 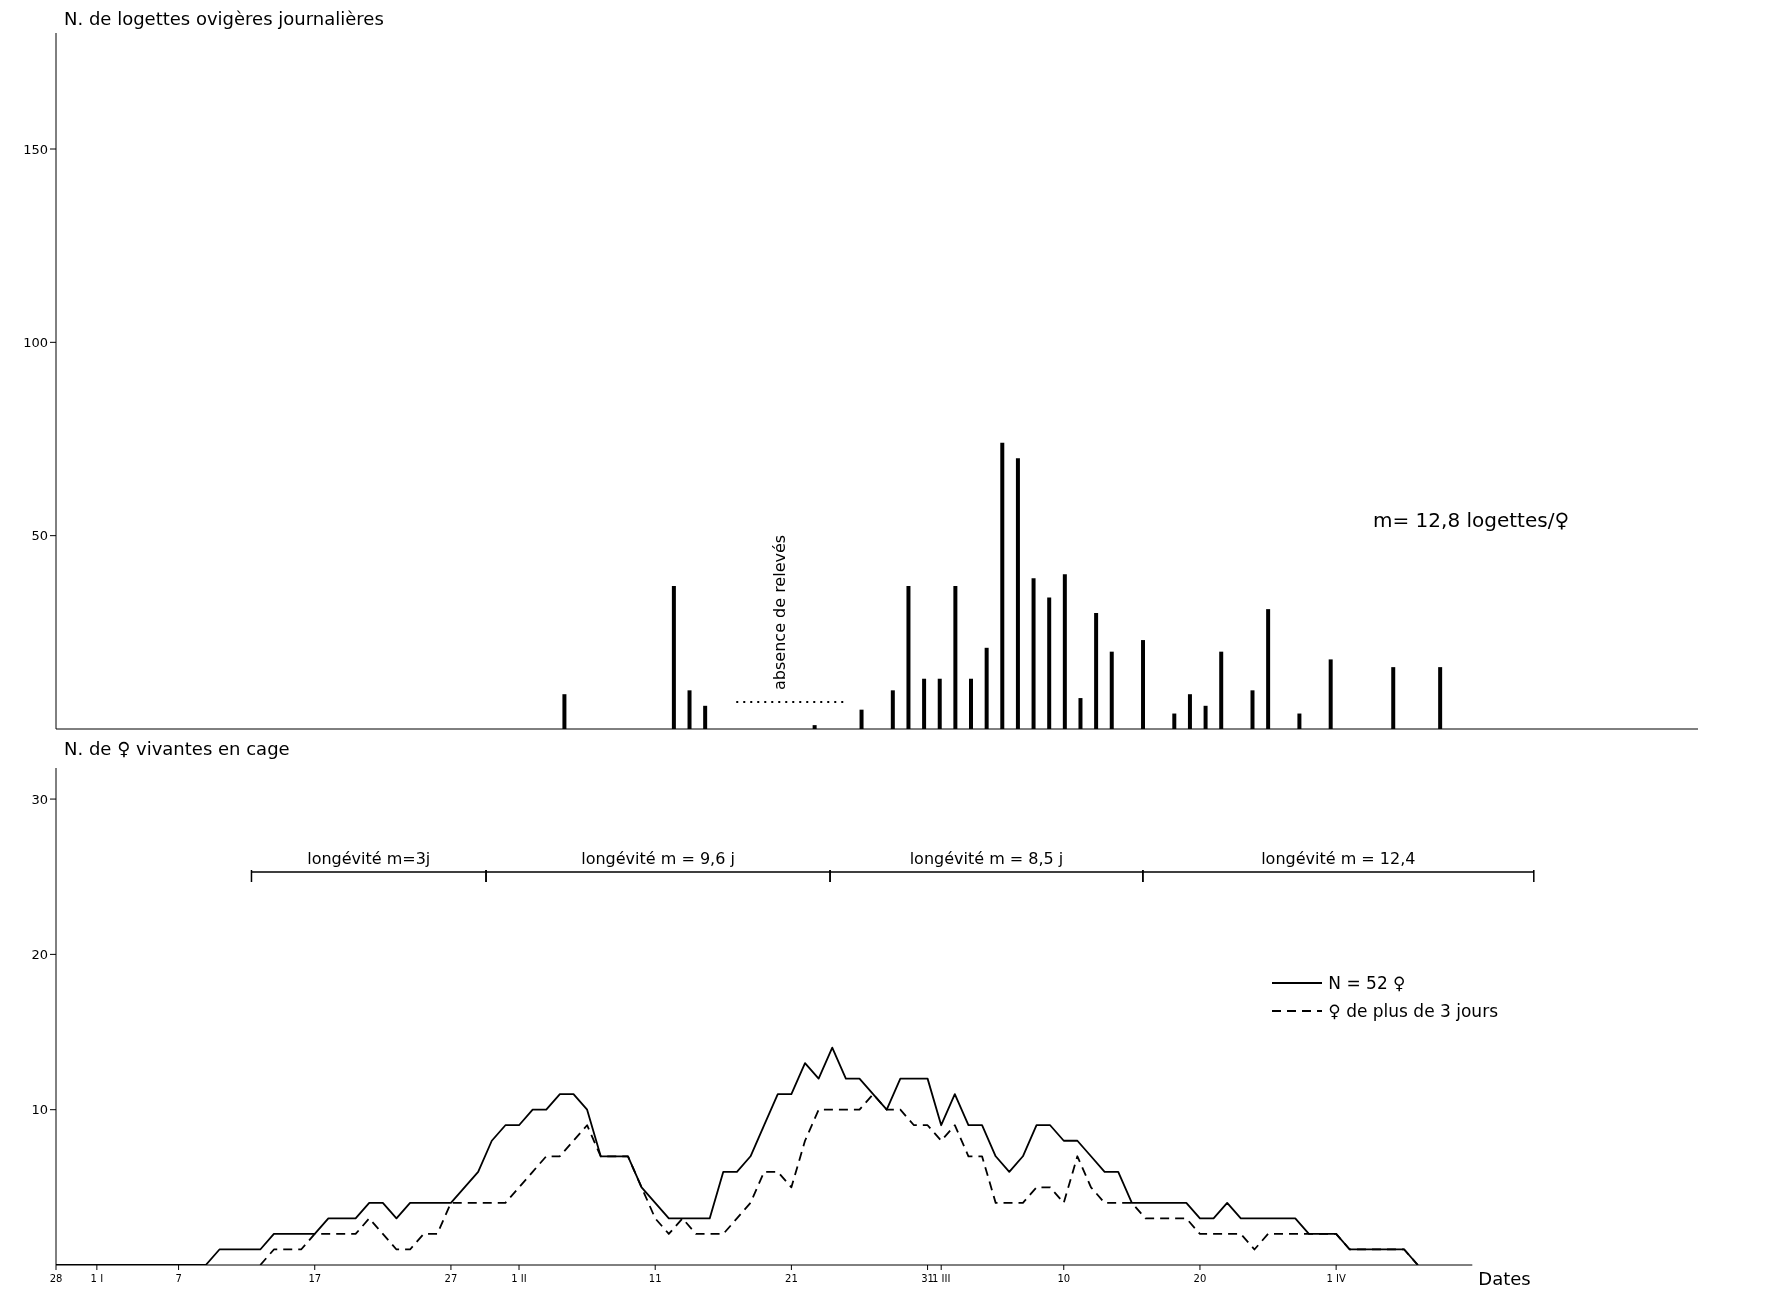 What do you see at coordinates (986, 859) in the screenshot?
I see `annotation: longévité m = 8,5 j` at bounding box center [986, 859].